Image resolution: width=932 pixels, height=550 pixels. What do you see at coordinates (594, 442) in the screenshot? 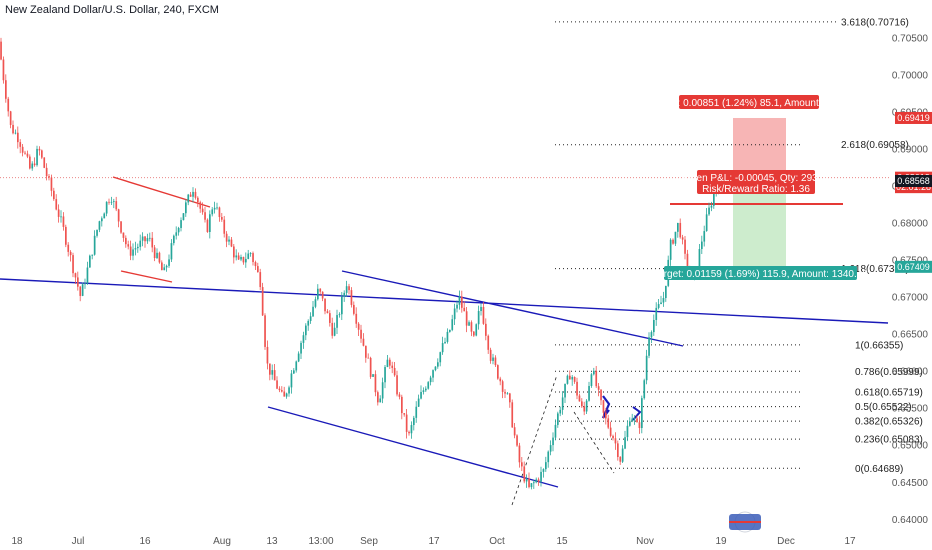
I see `fib-connector` at bounding box center [594, 442].